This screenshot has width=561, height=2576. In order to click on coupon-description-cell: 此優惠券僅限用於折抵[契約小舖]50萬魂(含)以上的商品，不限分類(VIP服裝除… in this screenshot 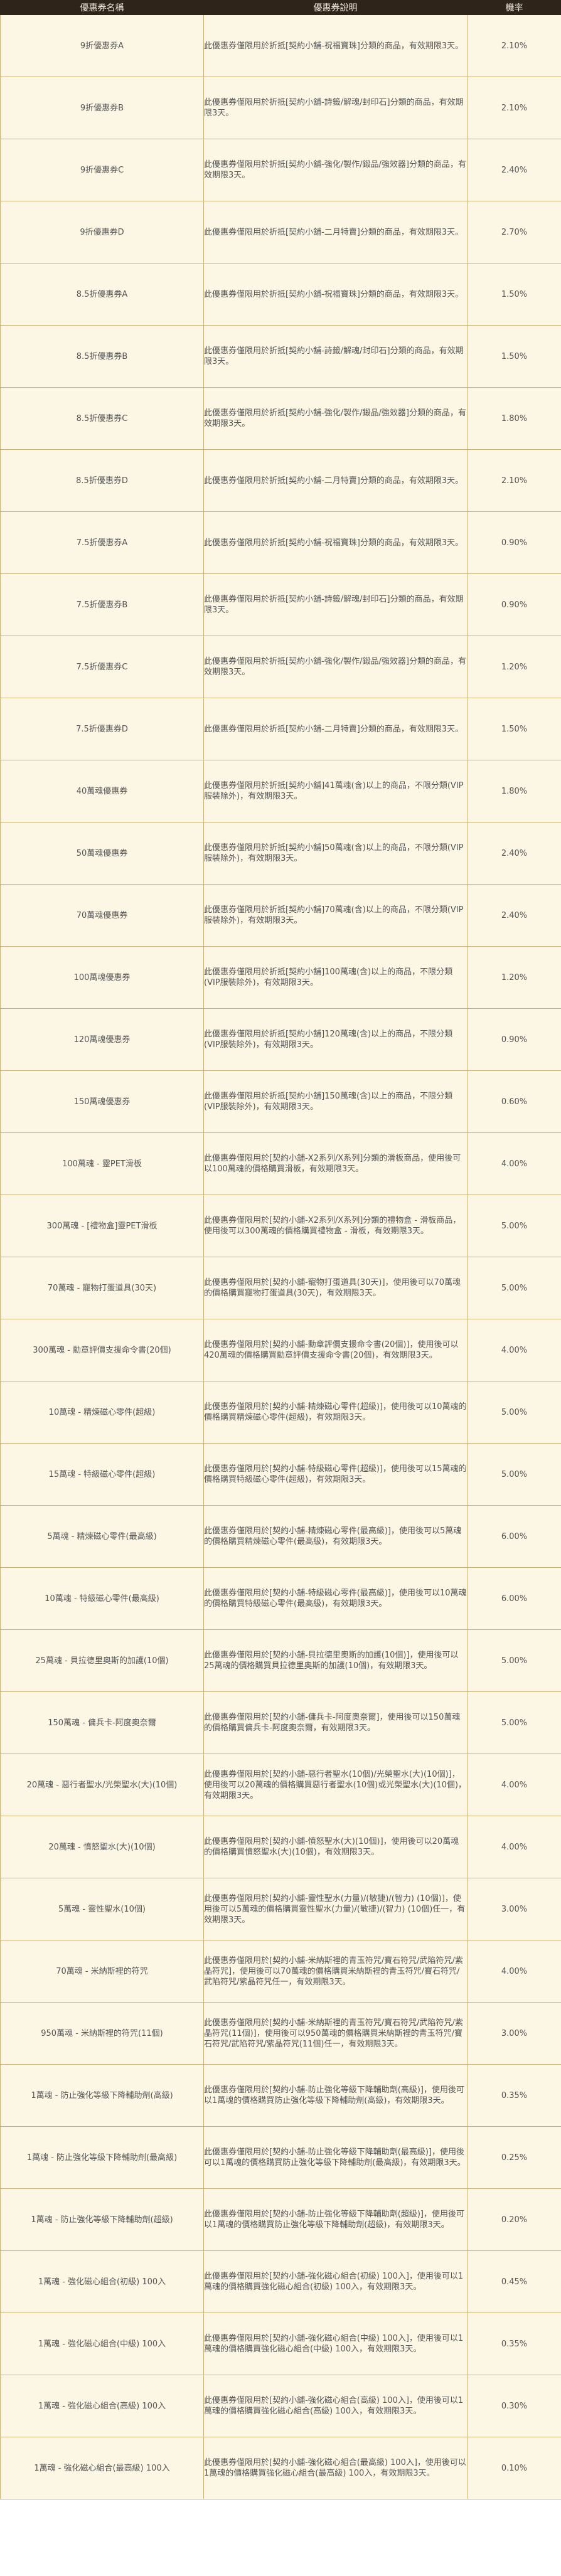, I will do `click(335, 853)`.